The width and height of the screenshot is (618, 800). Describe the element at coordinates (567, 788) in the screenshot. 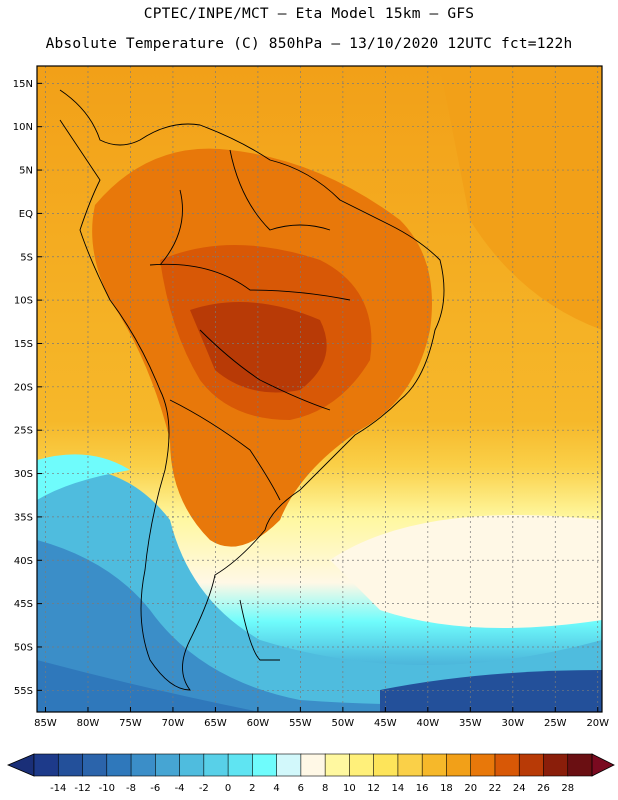

I see `colorbar-label: 28` at that location.